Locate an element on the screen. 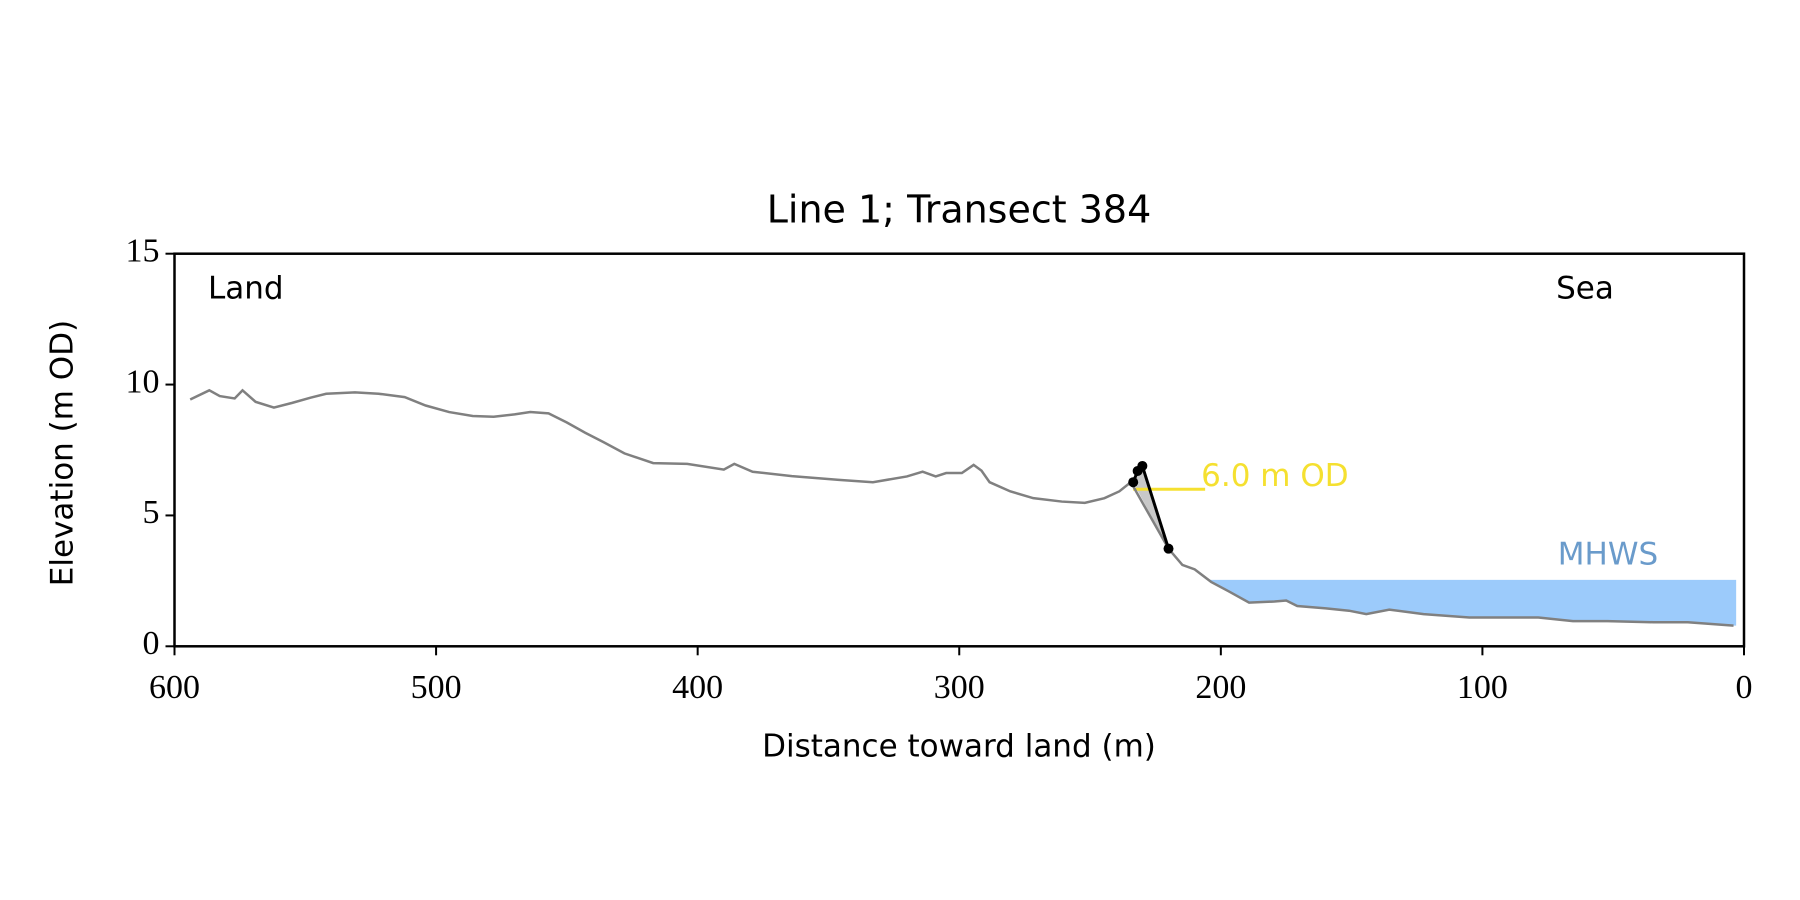  y-tick-label: 0 is located at coordinates (151, 643).